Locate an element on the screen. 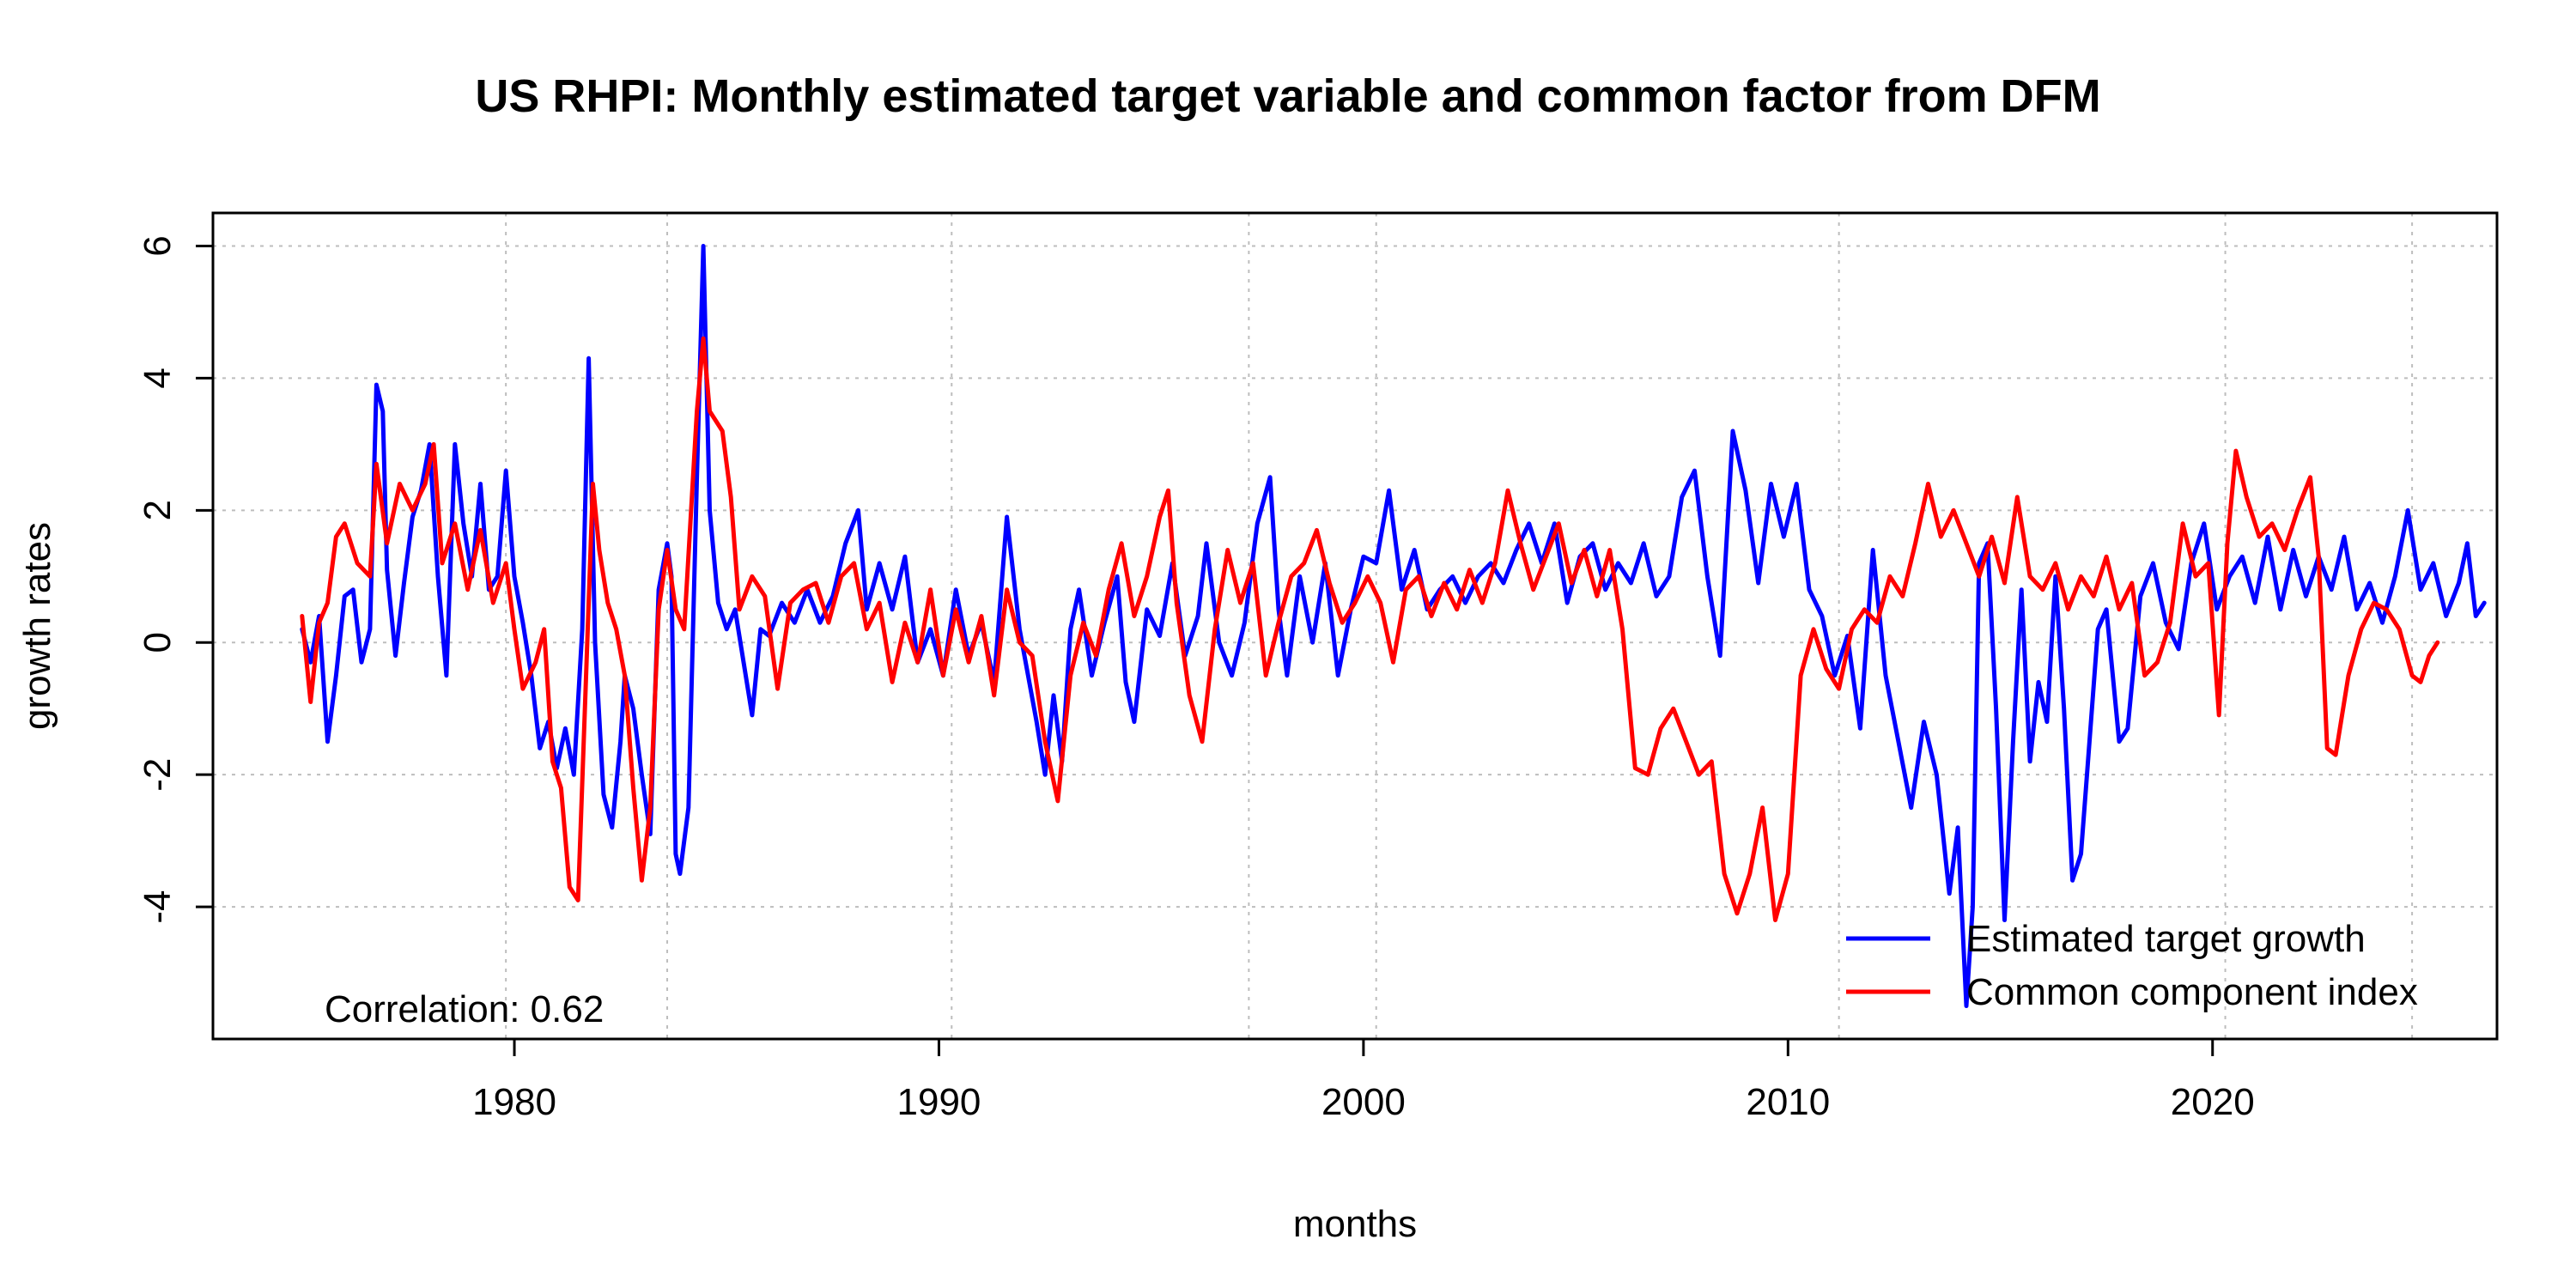  y-axis: -4 -2 0 2 4 6 is located at coordinates (175, 579).